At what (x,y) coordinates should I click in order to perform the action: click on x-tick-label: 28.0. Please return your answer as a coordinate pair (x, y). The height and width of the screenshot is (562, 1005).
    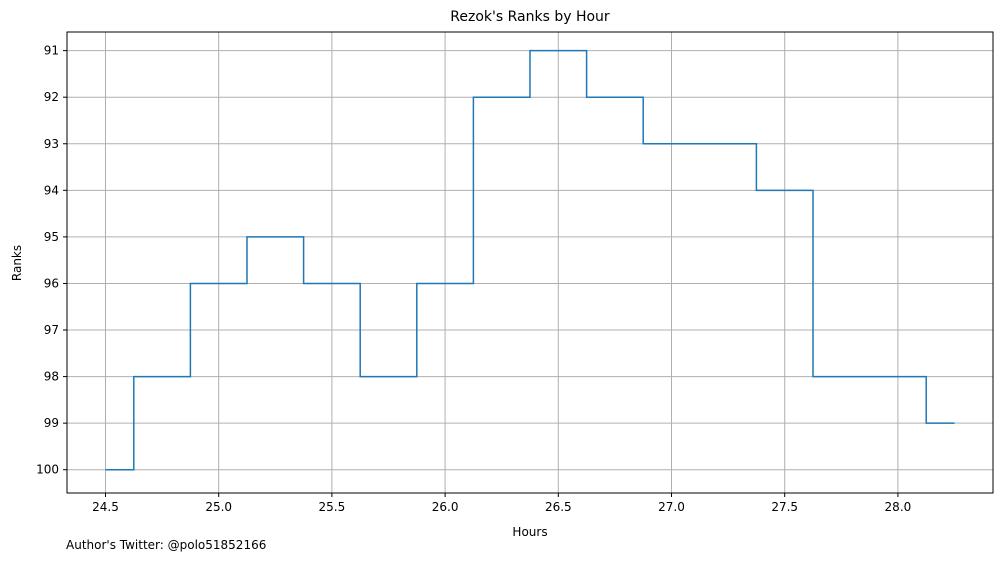
    Looking at the image, I should click on (898, 507).